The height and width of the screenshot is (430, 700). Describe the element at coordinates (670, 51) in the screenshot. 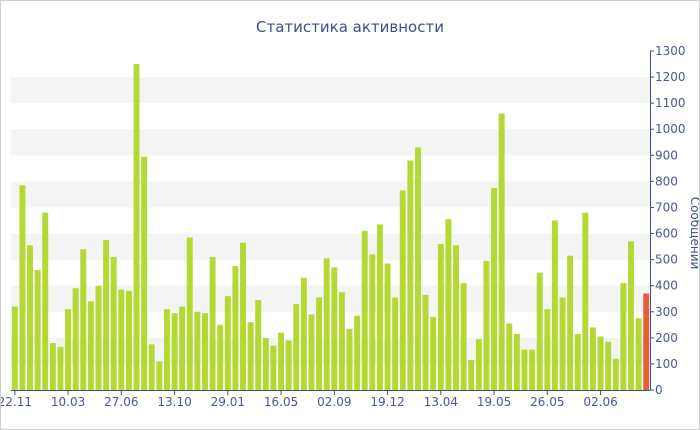

I see `y-tick-label: 1300` at that location.